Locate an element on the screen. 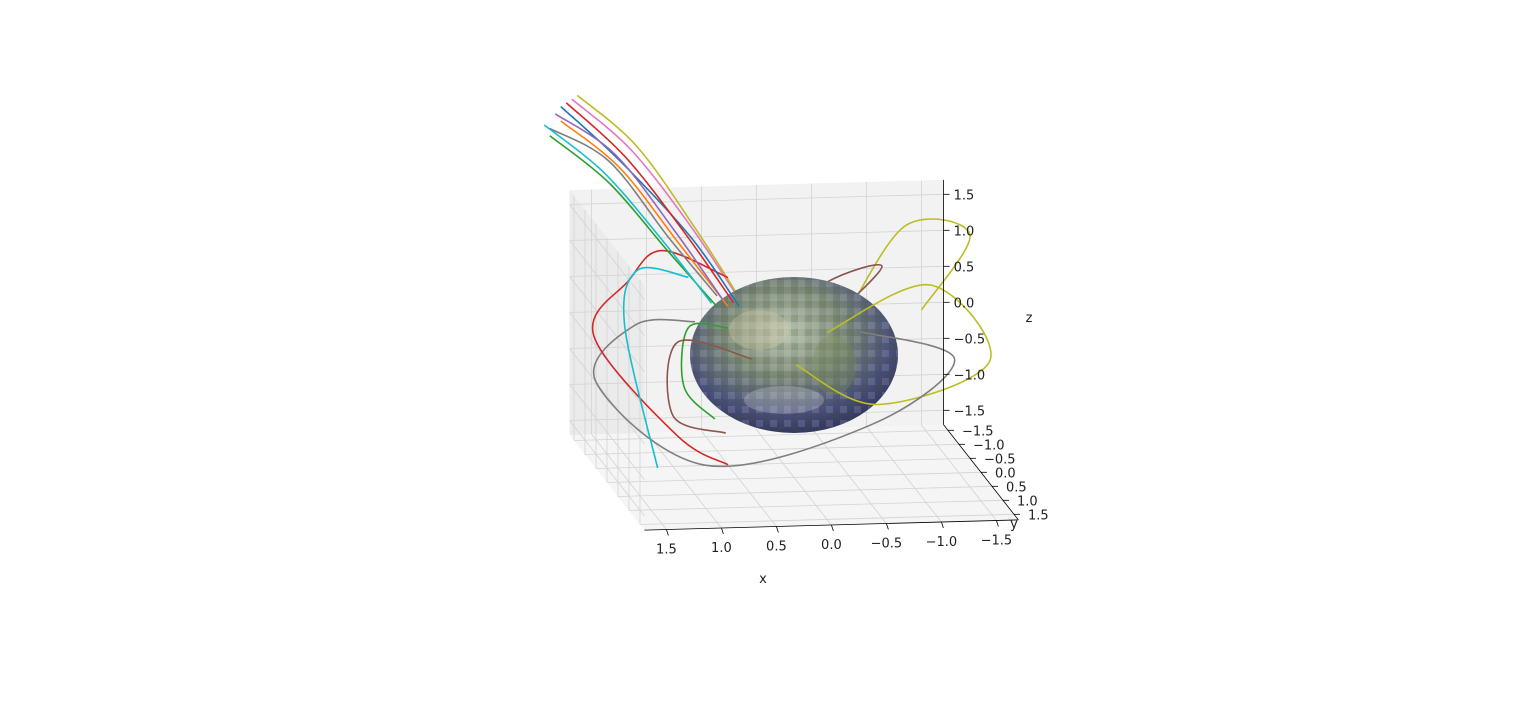 The height and width of the screenshot is (720, 1536). z-tick-label: −1.5 is located at coordinates (970, 411).